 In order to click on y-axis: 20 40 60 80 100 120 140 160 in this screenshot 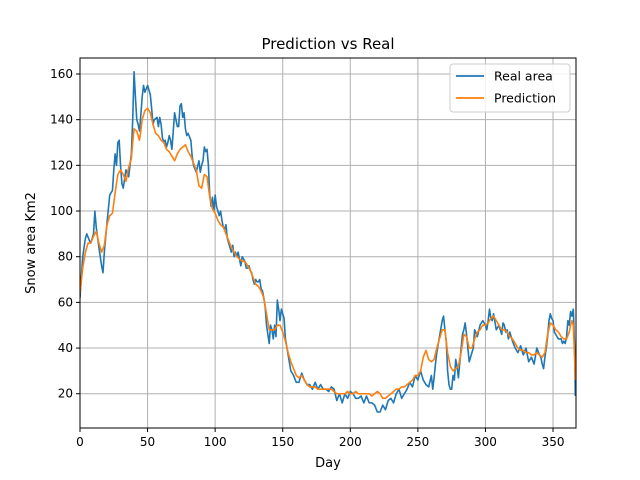, I will do `click(65, 234)`.